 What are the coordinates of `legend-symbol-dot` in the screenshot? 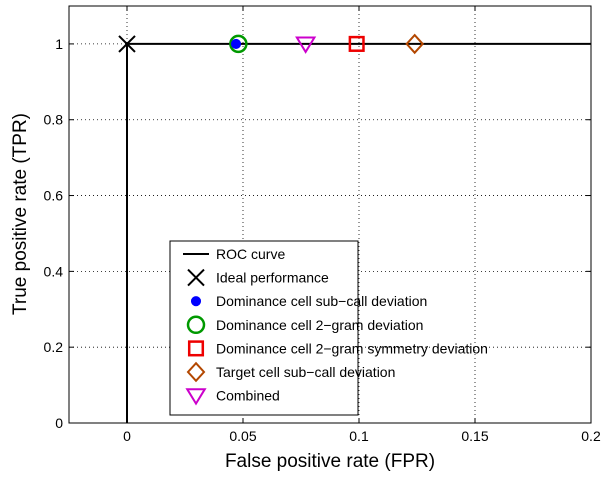 It's located at (196, 301).